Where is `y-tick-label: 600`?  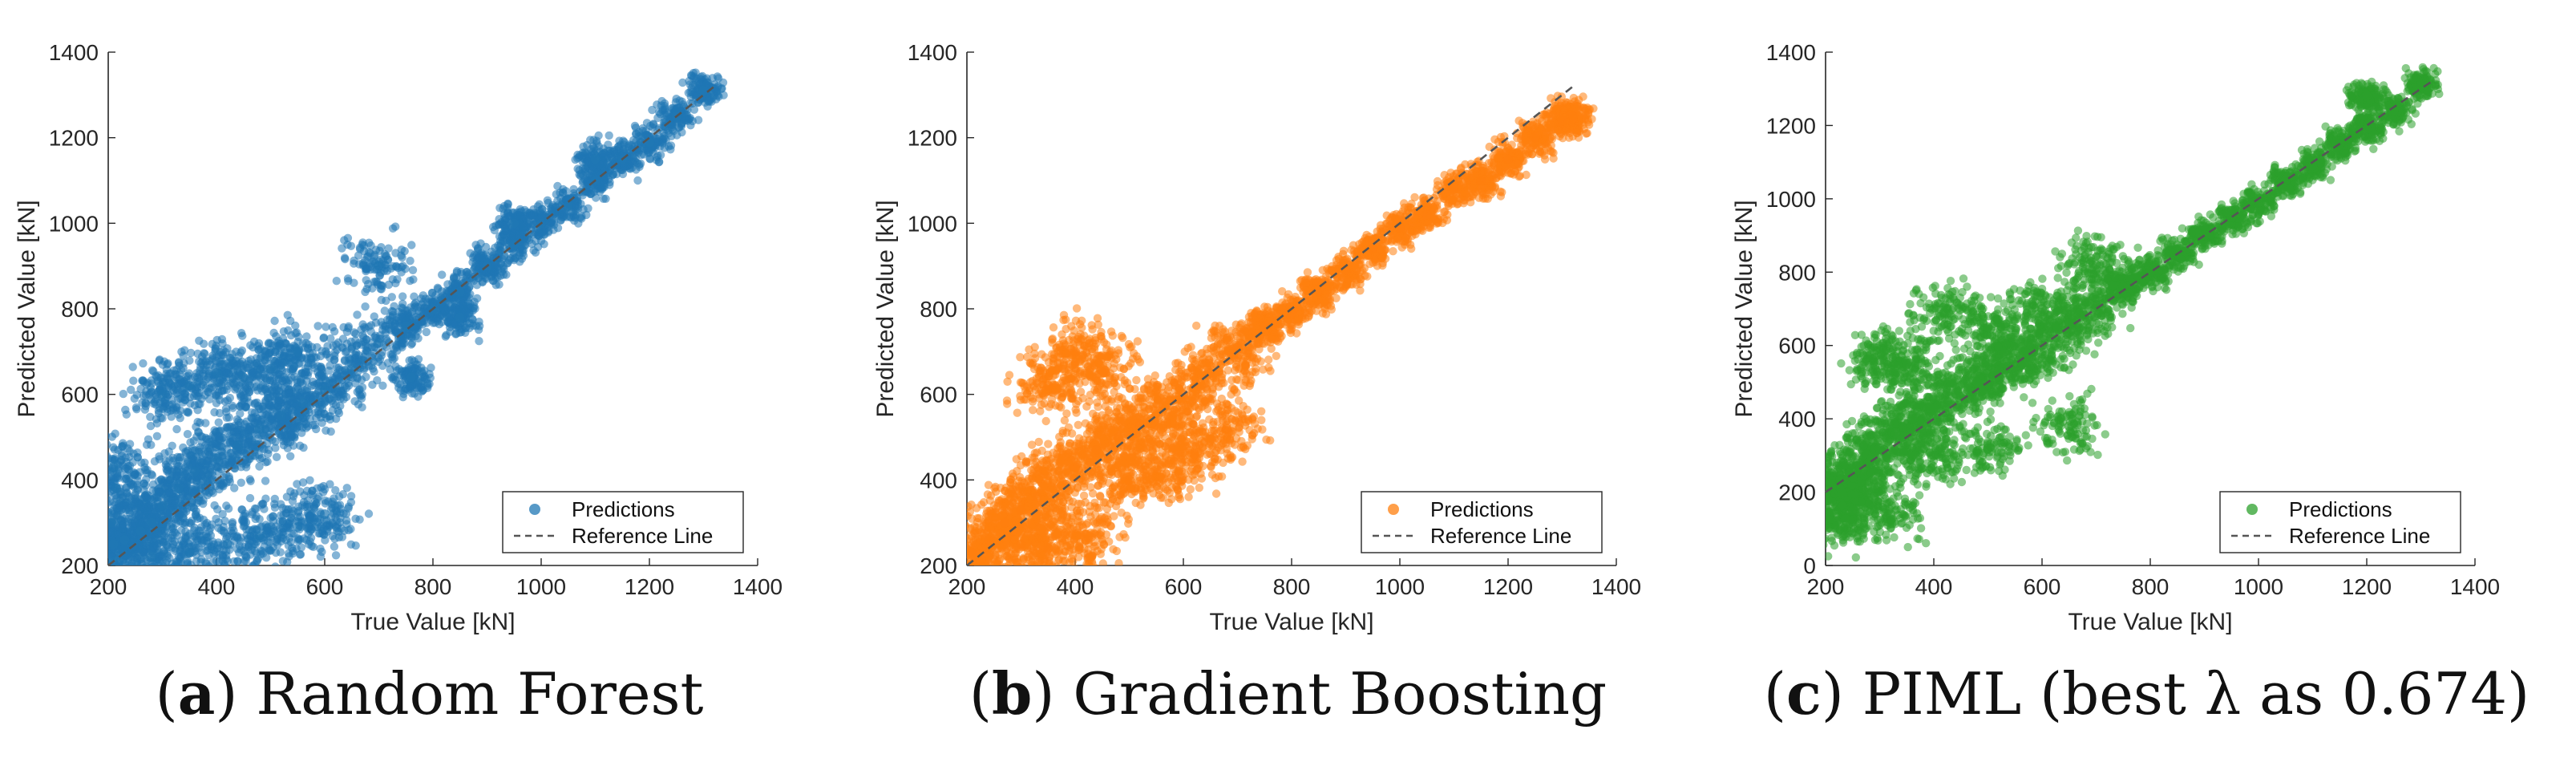
y-tick-label: 600 is located at coordinates (80, 395).